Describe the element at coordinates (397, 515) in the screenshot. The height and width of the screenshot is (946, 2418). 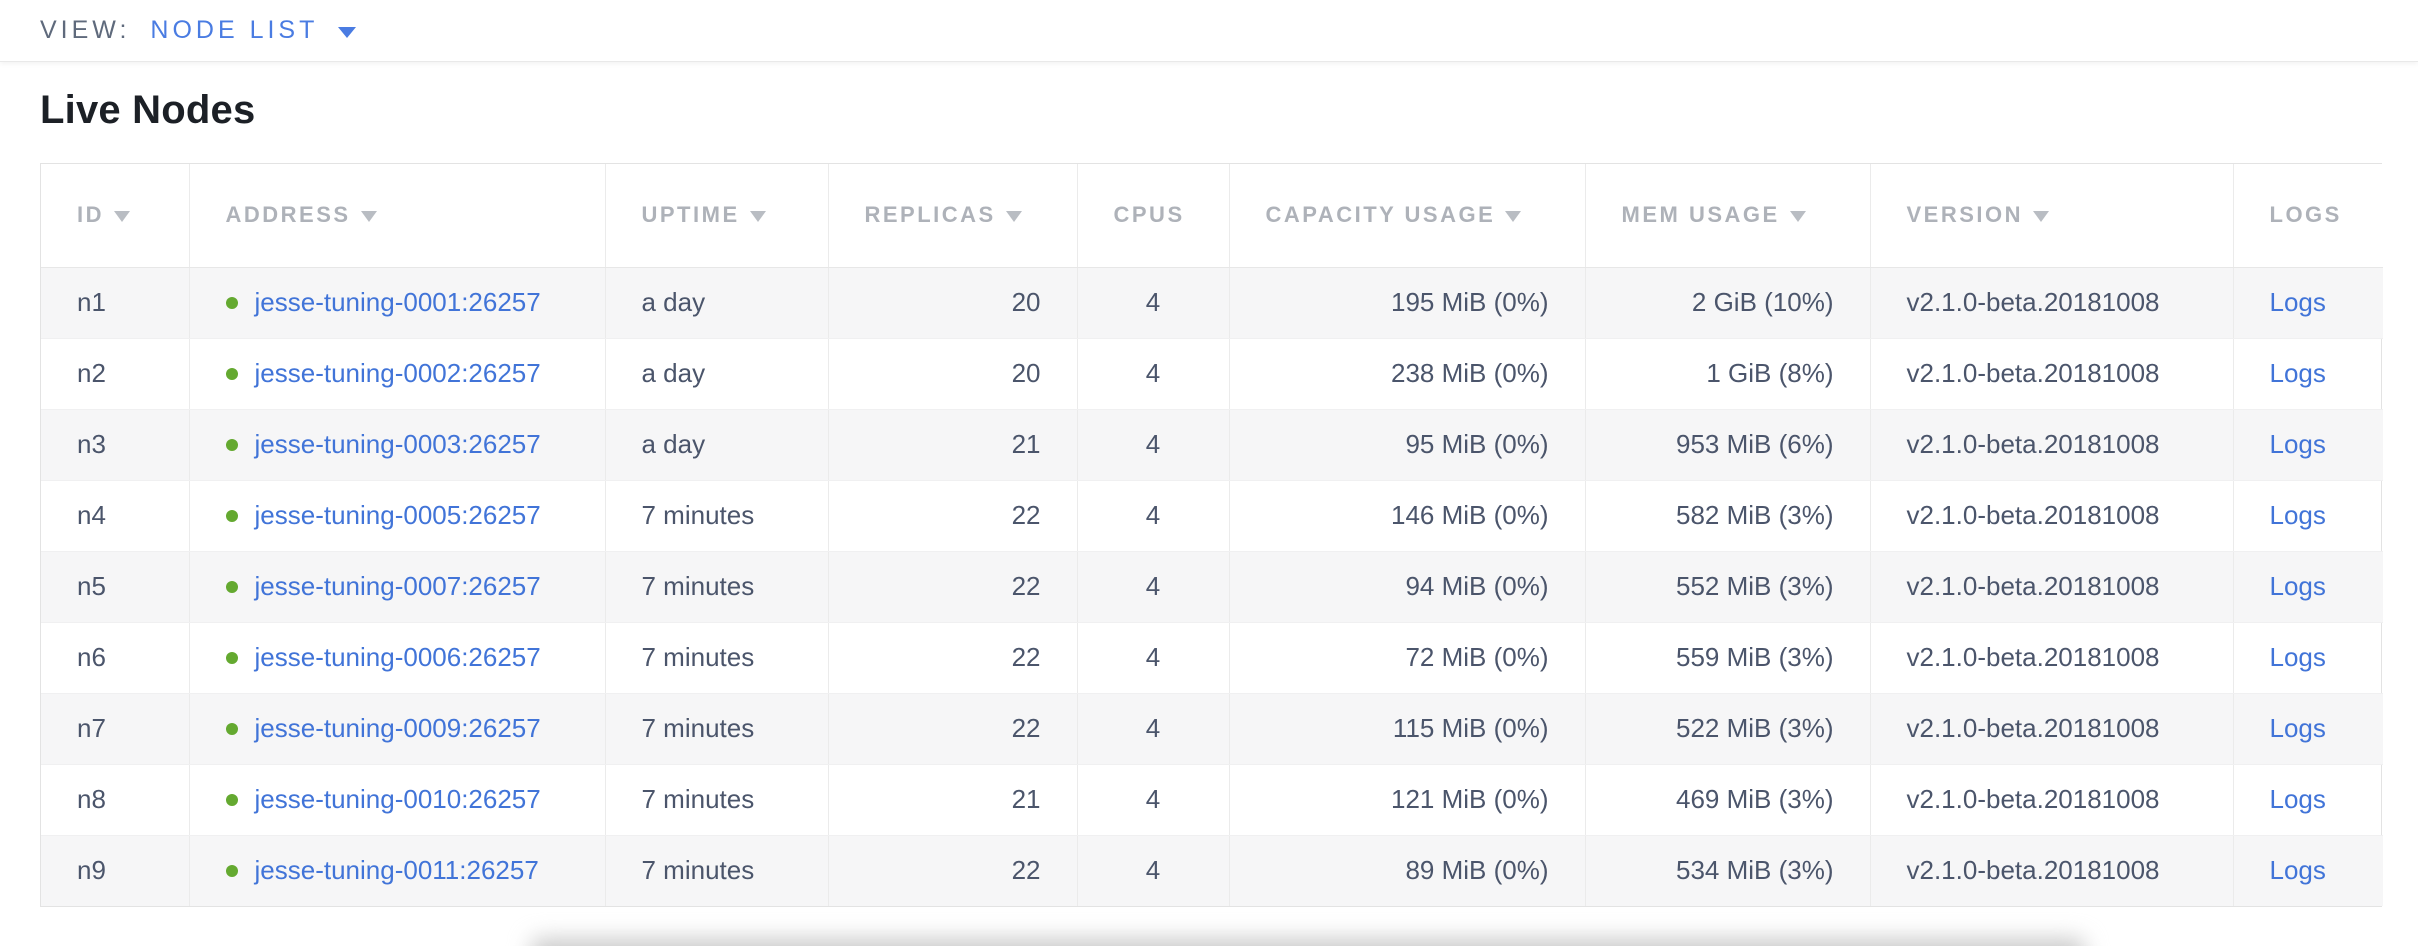
I see `node-address-link: jesse-tuning-0005:26257` at that location.